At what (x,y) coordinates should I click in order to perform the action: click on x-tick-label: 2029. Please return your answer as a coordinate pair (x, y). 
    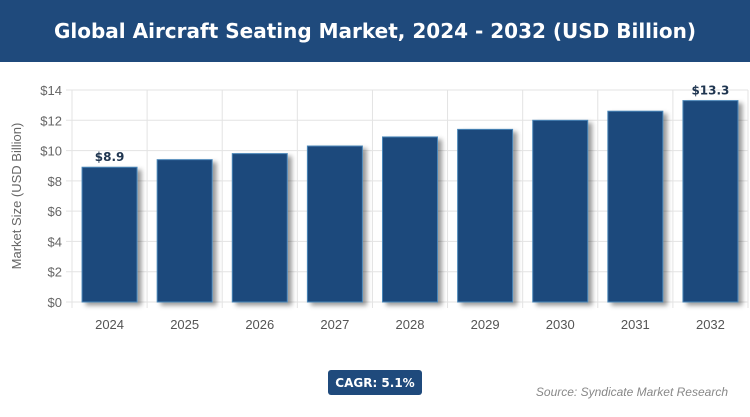
    Looking at the image, I should click on (485, 324).